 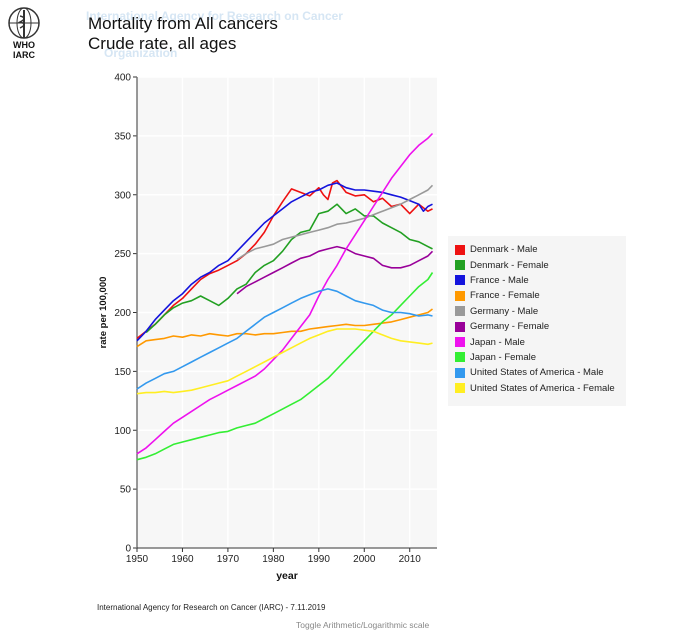 I want to click on legend-label: United States of America - Female, so click(x=542, y=388).